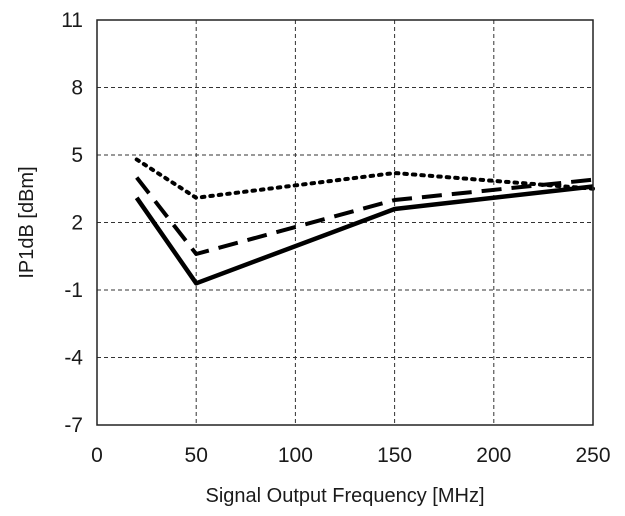  I want to click on y-tick-labels: -7 -4 -1 2 5 8 11, so click(72, 223).